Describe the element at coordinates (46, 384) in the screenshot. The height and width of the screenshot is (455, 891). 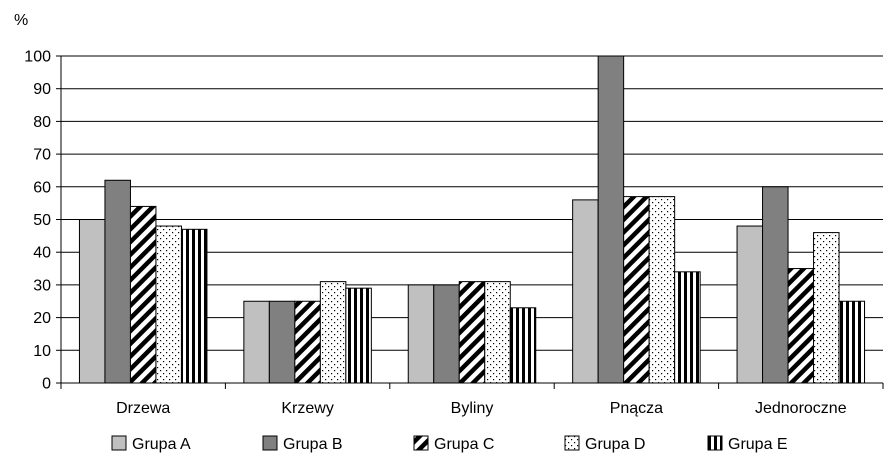
I see `y-tick-label: 0` at that location.